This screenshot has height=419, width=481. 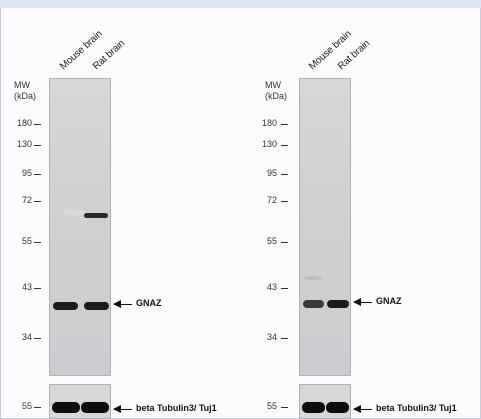 I want to click on band-rat-72kda, so click(x=96, y=215).